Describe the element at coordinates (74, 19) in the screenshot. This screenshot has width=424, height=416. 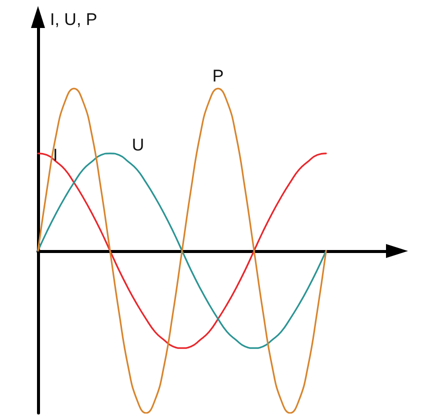
I see `y-axis-title: I, U, P` at that location.